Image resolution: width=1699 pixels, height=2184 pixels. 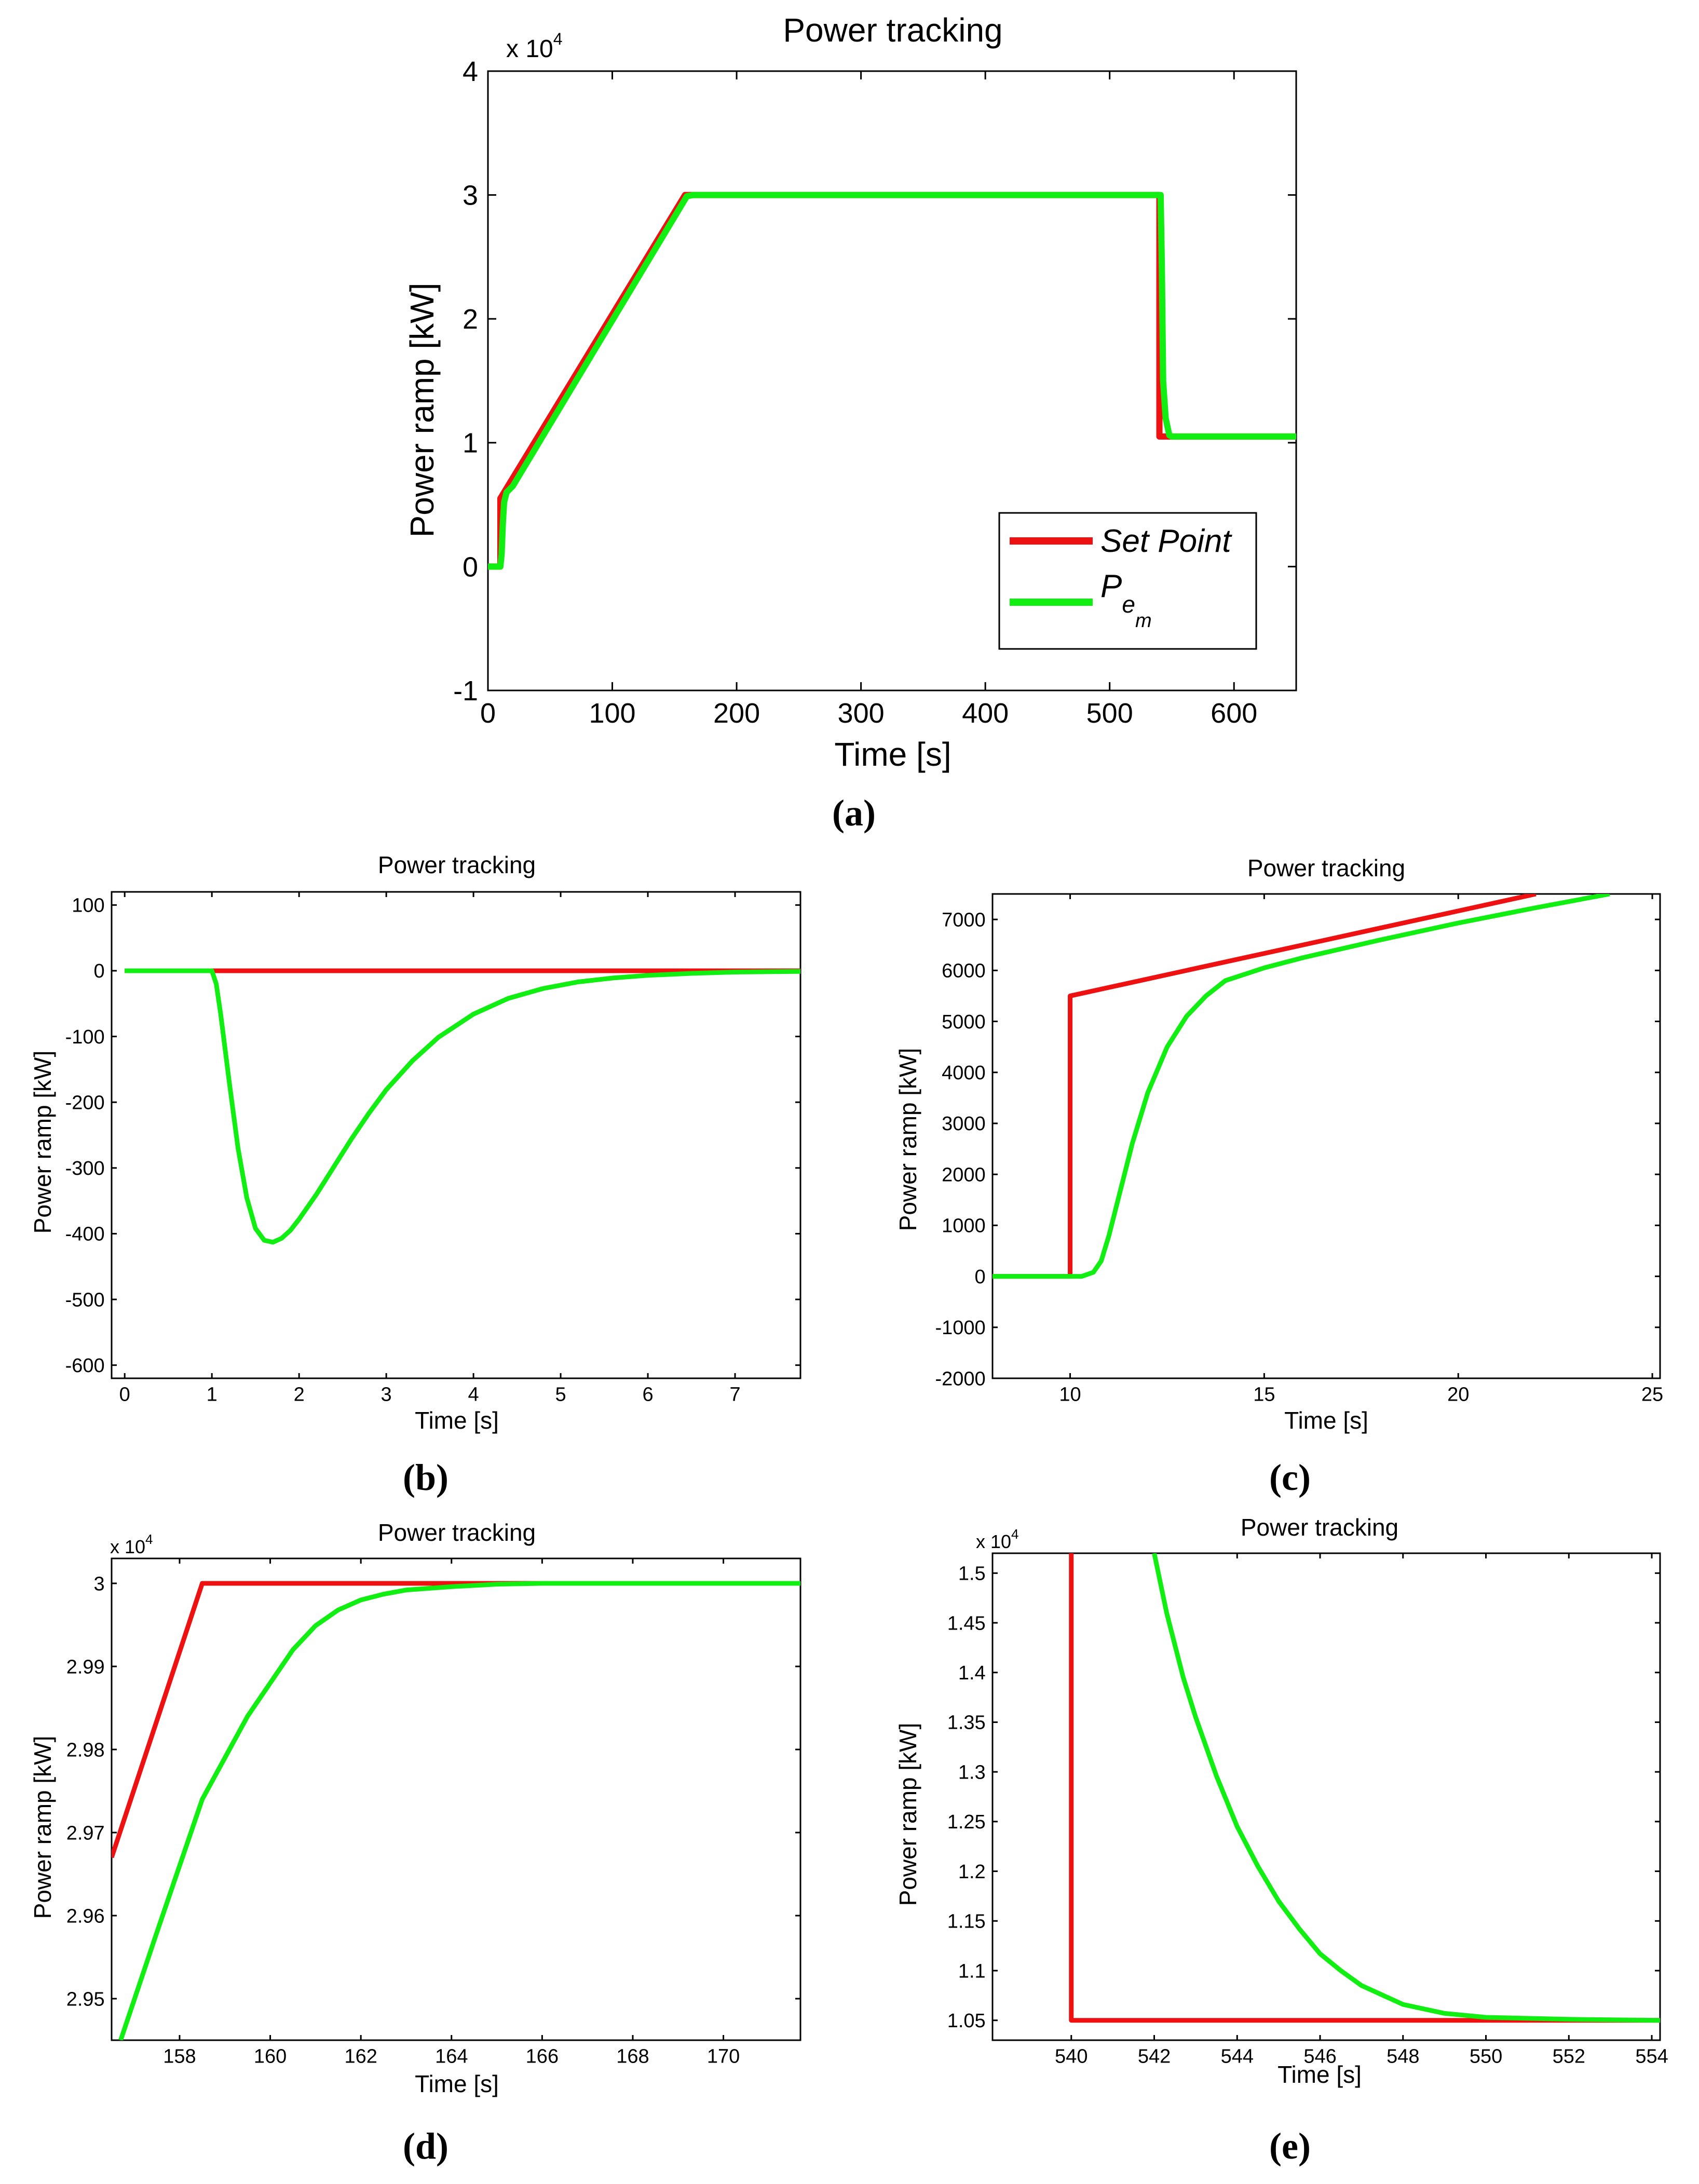 I want to click on x-tick-label: 554, so click(x=1651, y=2057).